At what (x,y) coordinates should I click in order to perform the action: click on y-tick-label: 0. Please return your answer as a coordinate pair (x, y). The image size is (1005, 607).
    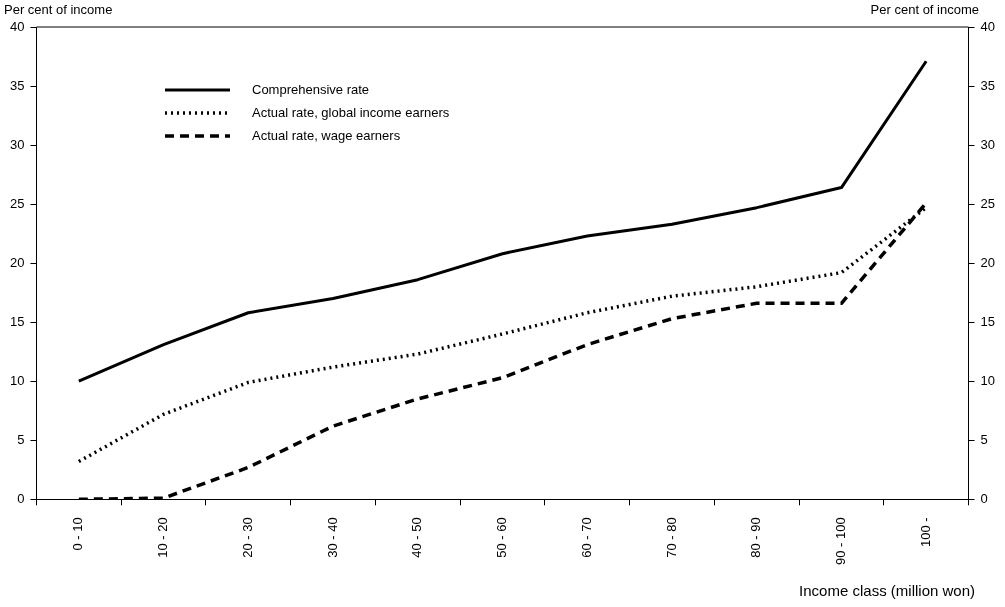
    Looking at the image, I should click on (21, 498).